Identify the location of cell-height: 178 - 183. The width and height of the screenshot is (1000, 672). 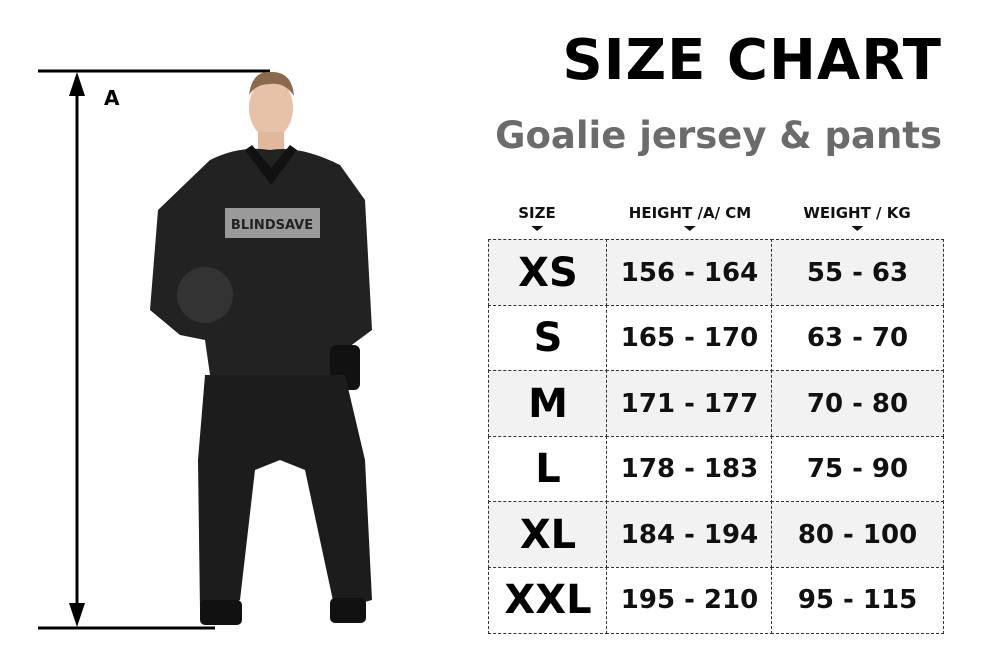
(689, 469).